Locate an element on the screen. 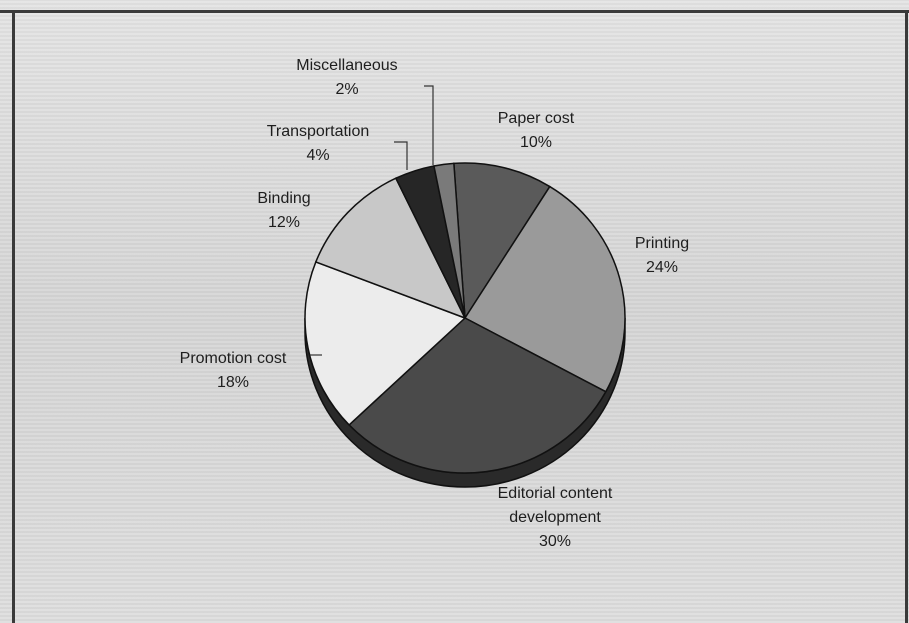  slice-percent-text: 24% is located at coordinates (662, 267).